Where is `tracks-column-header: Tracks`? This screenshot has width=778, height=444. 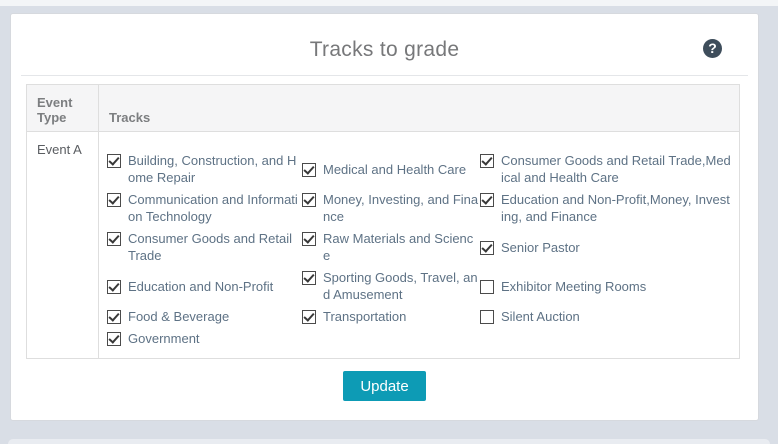
tracks-column-header: Tracks is located at coordinates (419, 108).